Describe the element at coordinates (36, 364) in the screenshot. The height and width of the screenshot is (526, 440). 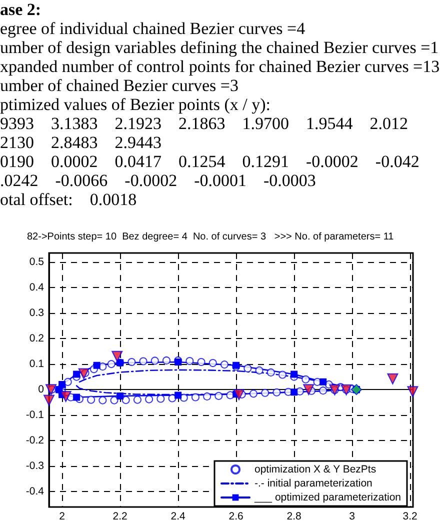
I see `y-tick-label: 0.1` at that location.